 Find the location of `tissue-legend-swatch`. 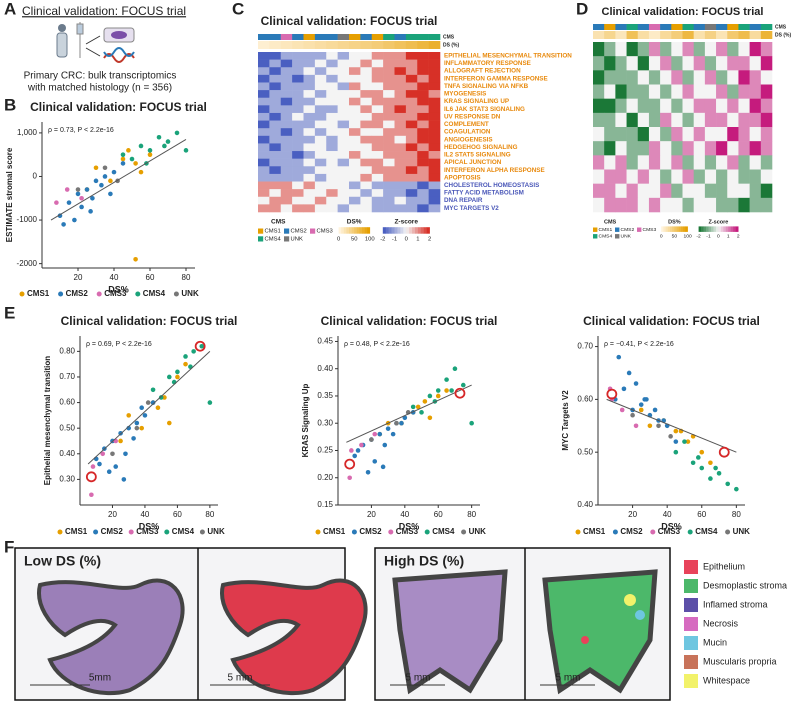

tissue-legend-swatch is located at coordinates (691, 681).